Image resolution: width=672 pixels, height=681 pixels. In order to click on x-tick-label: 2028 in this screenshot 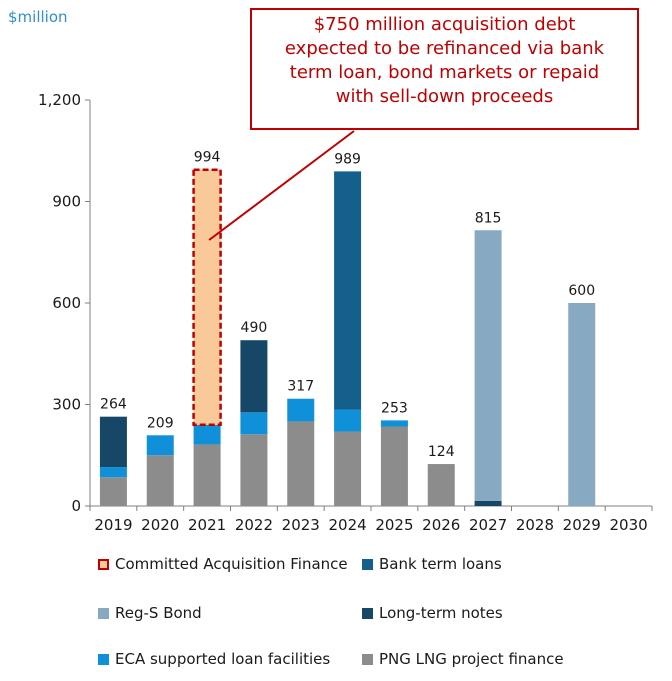, I will do `click(535, 525)`.